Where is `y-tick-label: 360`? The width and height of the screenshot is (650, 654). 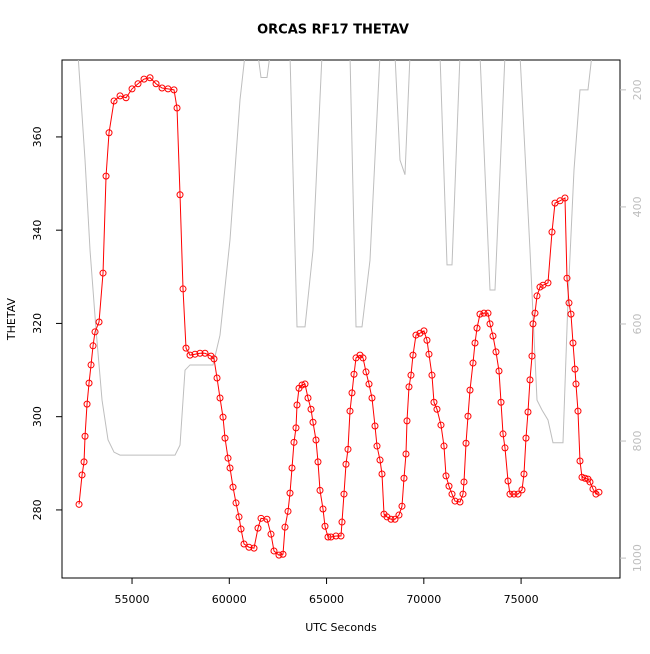 y-tick-label: 360 is located at coordinates (37, 136).